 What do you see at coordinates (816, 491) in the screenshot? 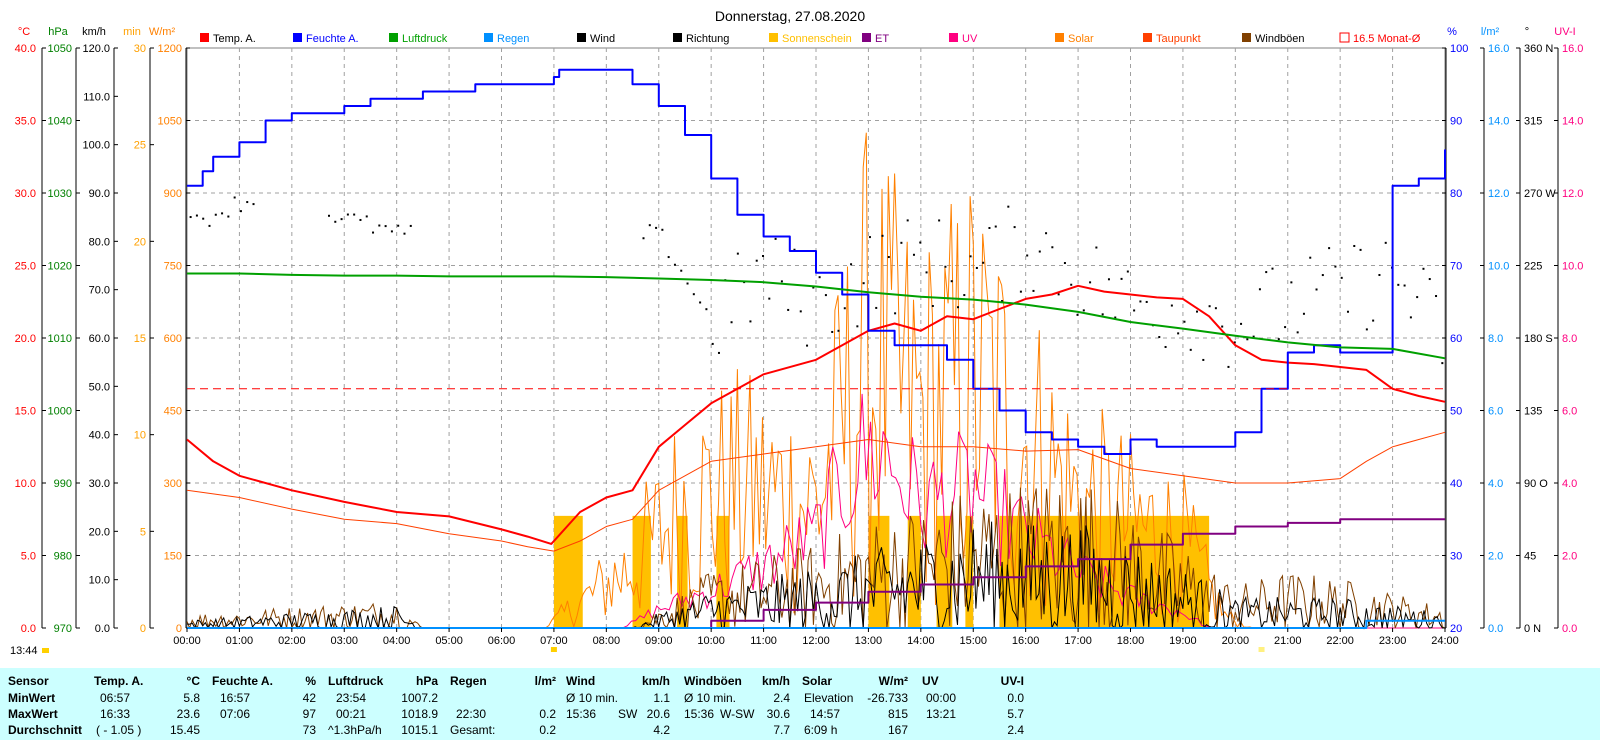
I see `taupunkt-series` at bounding box center [816, 491].